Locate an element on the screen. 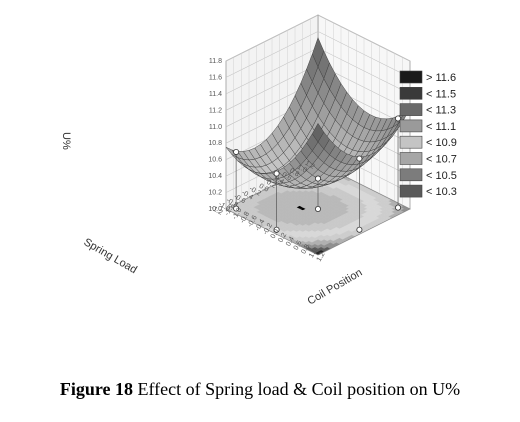 This screenshot has height=422, width=520. z-tick-label: 10.4 is located at coordinates (215, 176).